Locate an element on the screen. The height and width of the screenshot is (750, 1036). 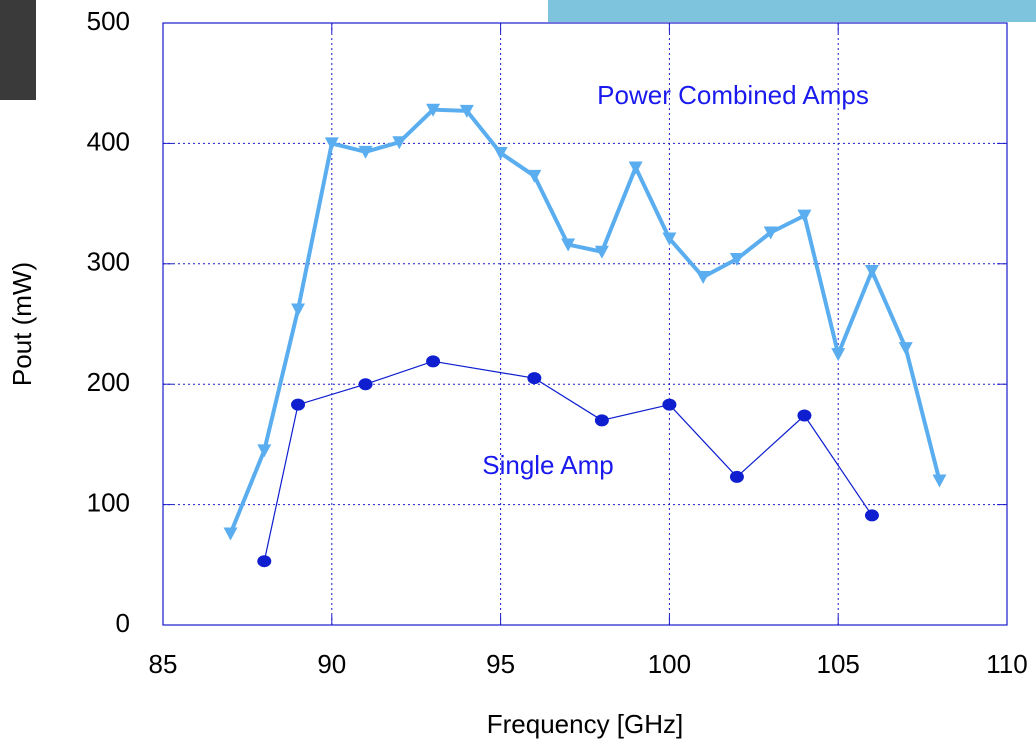
y-axis-label: Pout (mW) is located at coordinates (22, 324).